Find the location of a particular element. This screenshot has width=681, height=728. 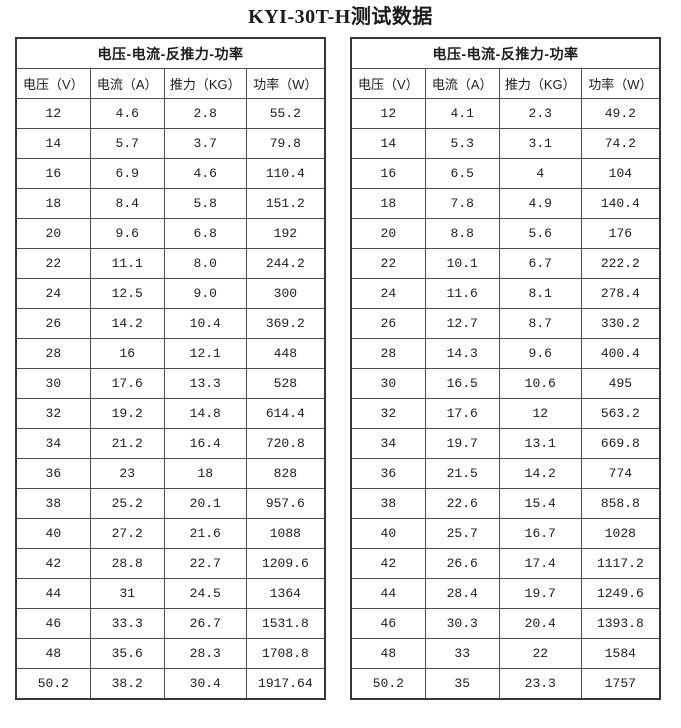

table-row: 26 12.7 8.7 330.2 is located at coordinates (505, 323).